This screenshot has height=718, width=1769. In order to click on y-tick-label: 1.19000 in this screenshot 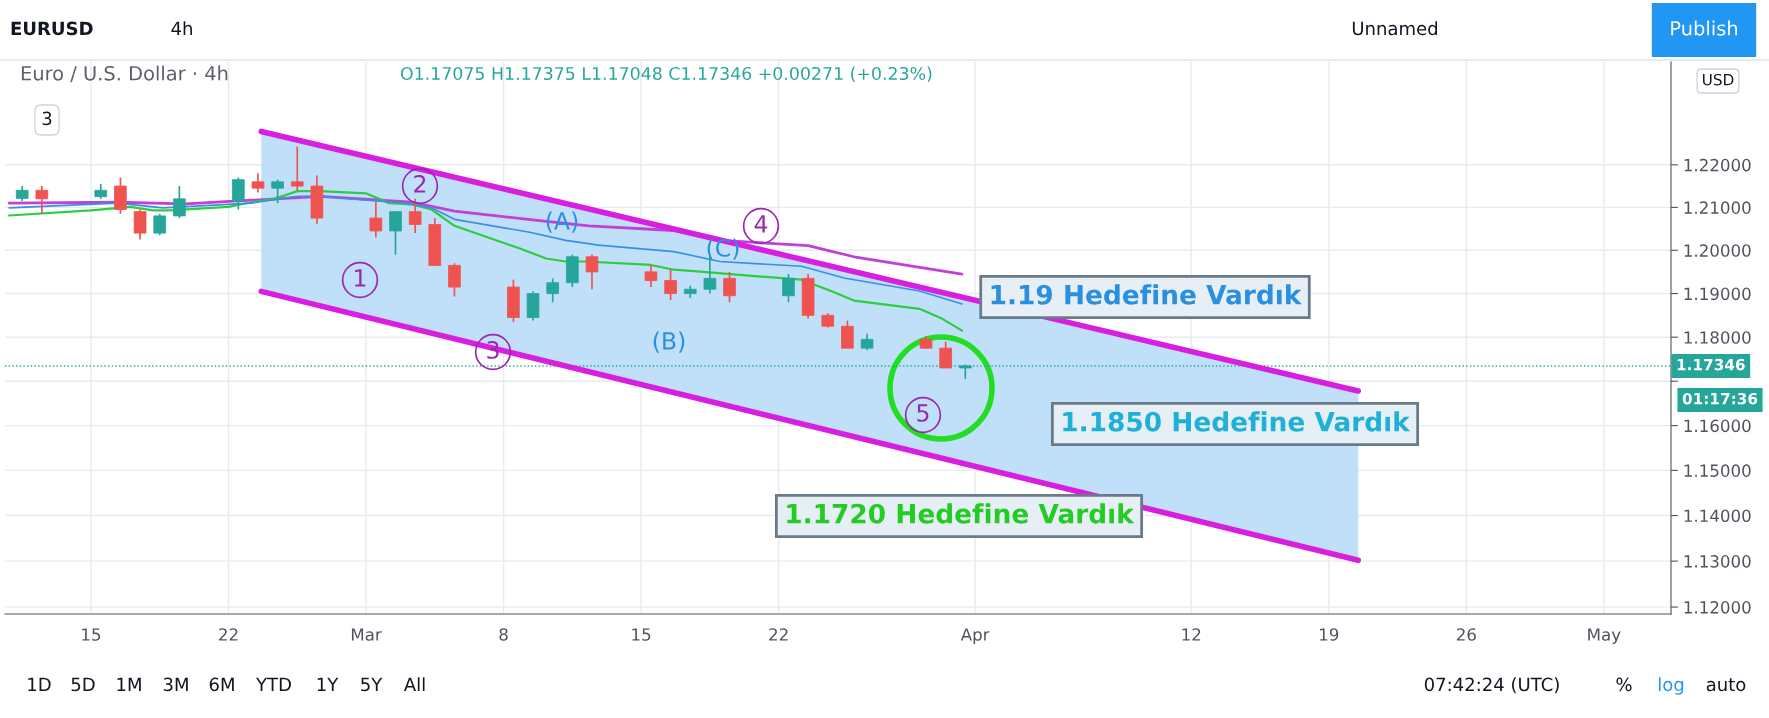, I will do `click(1717, 294)`.